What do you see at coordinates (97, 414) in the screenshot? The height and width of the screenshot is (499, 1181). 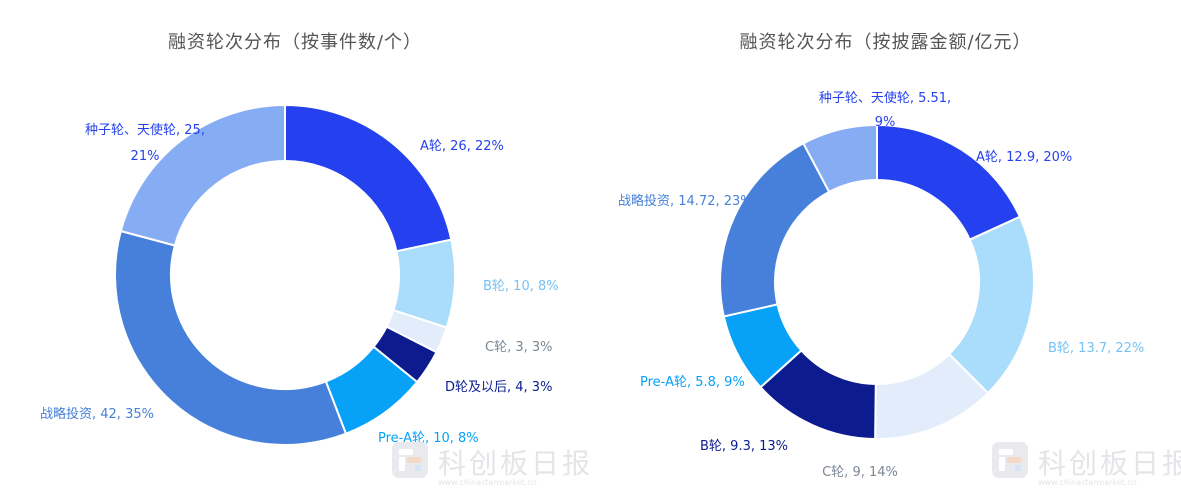 I see `slice-label-5: 战略投资, 42, 35%` at bounding box center [97, 414].